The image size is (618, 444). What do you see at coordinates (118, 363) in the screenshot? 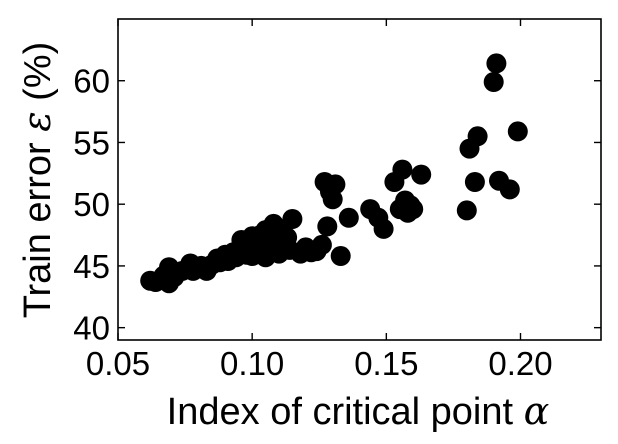
I see `x-tick-label-0: 0.05` at bounding box center [118, 363].